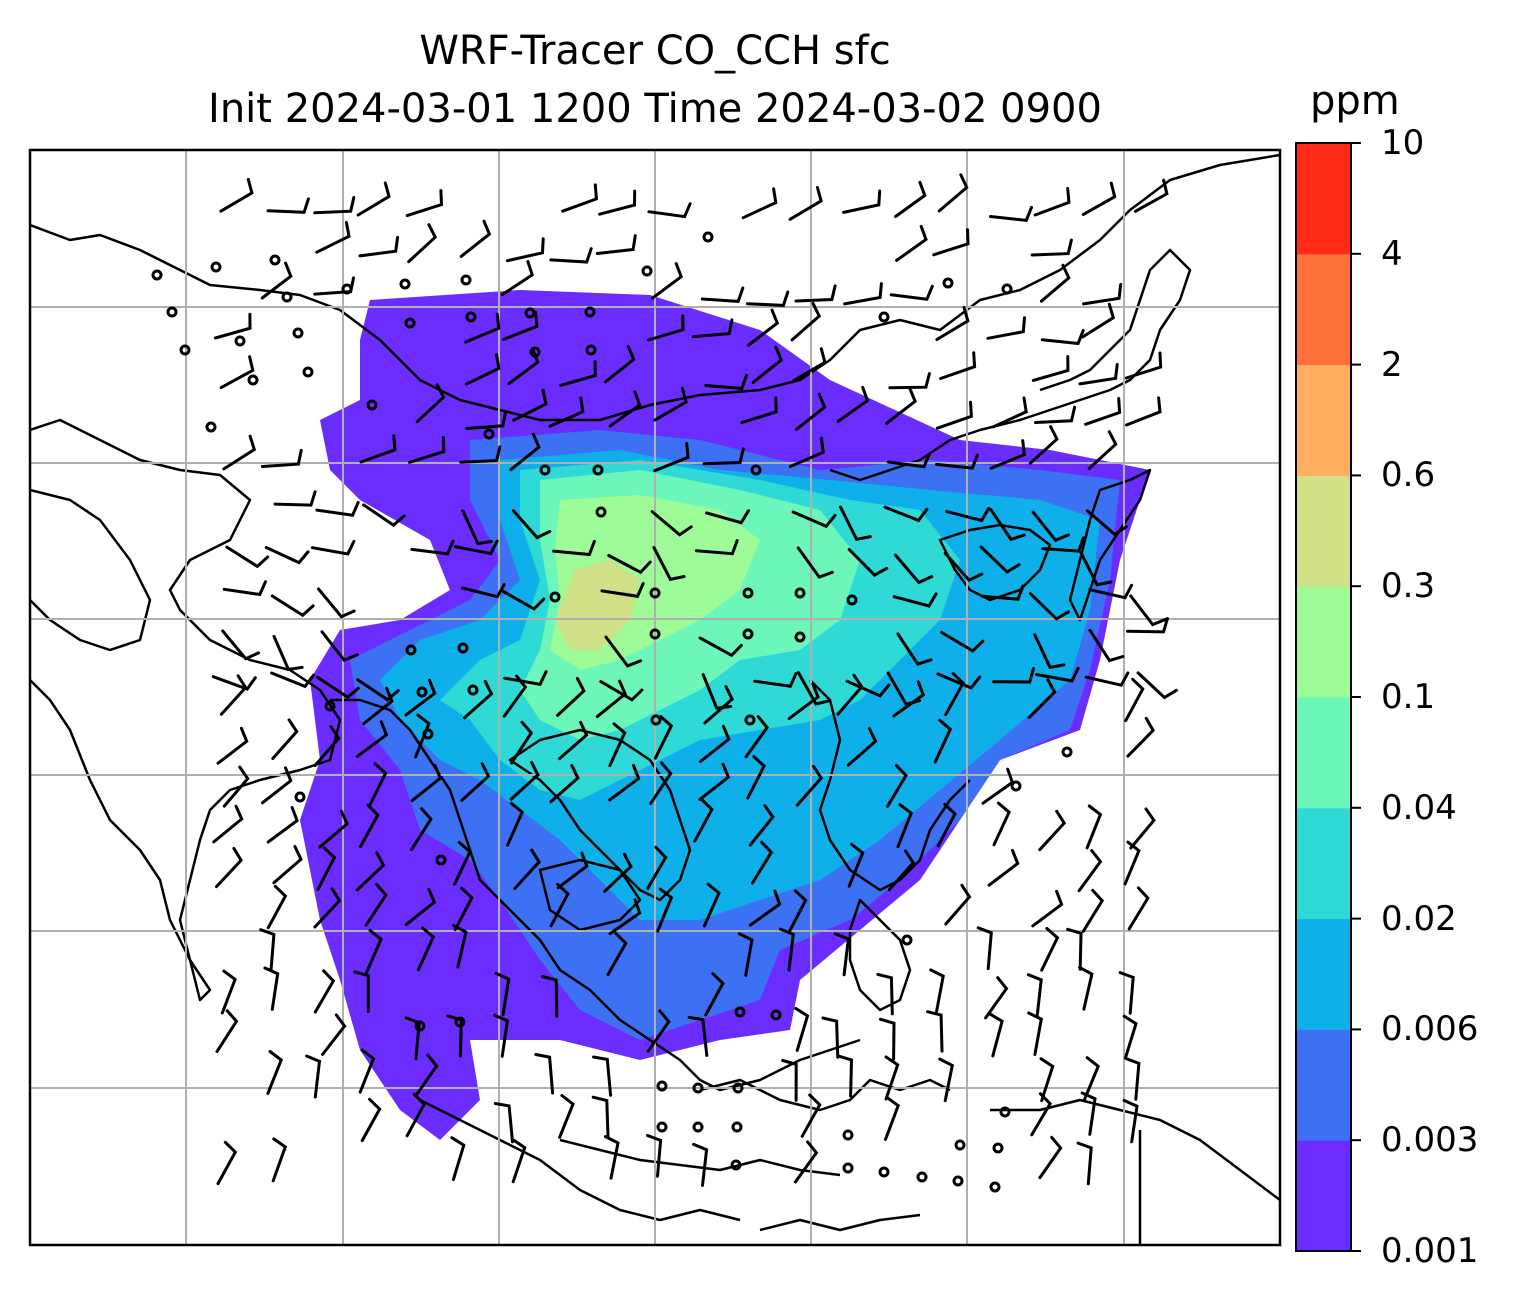 The width and height of the screenshot is (1528, 1306). I want to click on colorbar-tick-label: 2, so click(1392, 364).